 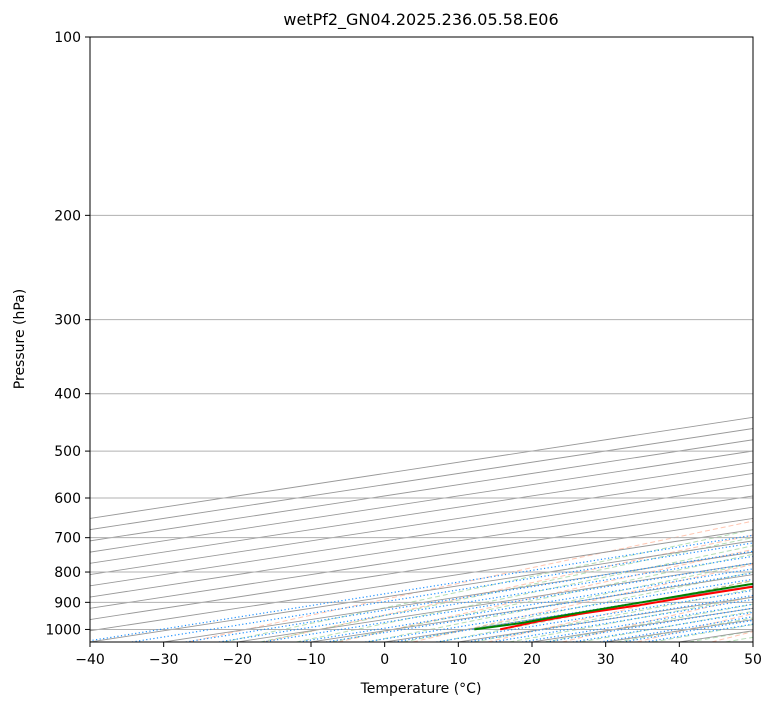 I want to click on y-tick-label: 700, so click(x=67, y=539).